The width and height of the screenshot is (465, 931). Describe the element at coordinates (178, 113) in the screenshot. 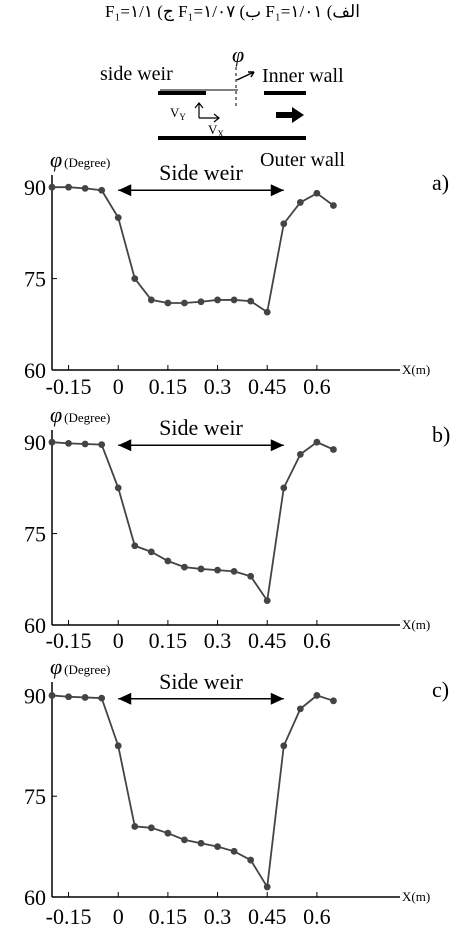

I see `vy-label: VY` at that location.